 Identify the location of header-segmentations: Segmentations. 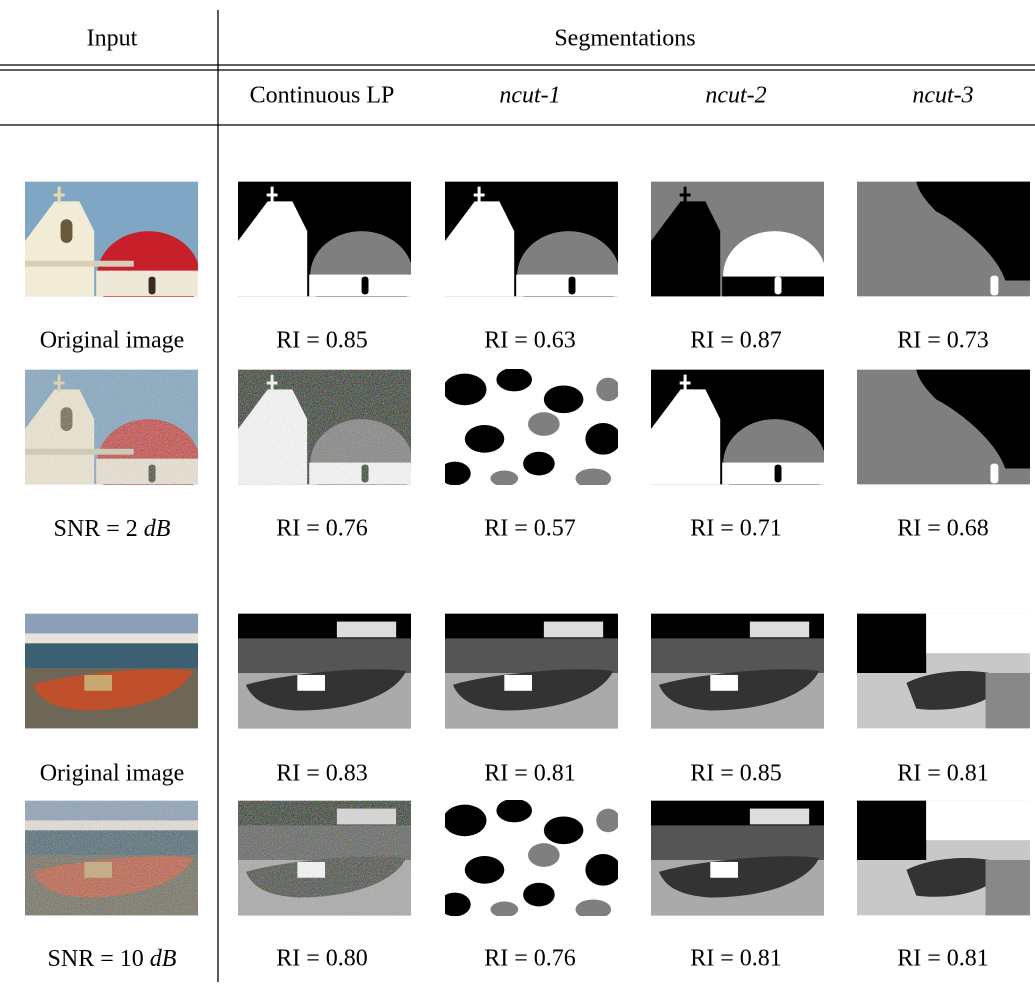
(624, 39).